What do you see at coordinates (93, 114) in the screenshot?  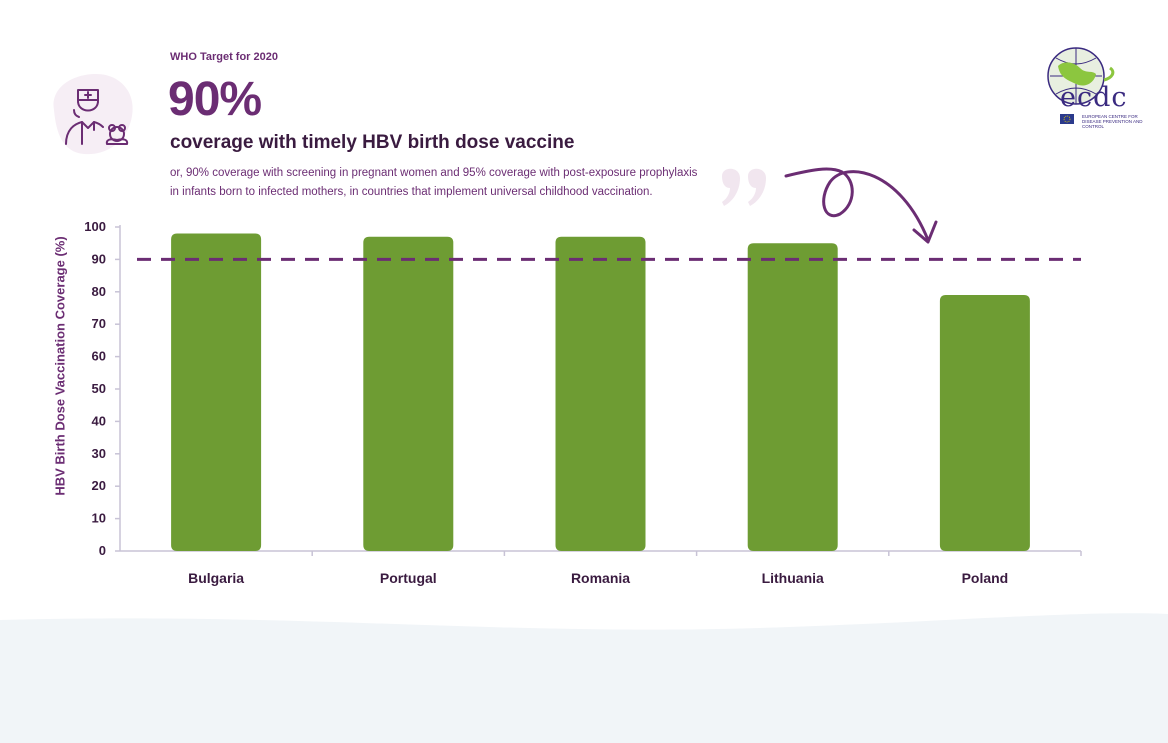 I see `nurse-with-teddy-bear-icon` at bounding box center [93, 114].